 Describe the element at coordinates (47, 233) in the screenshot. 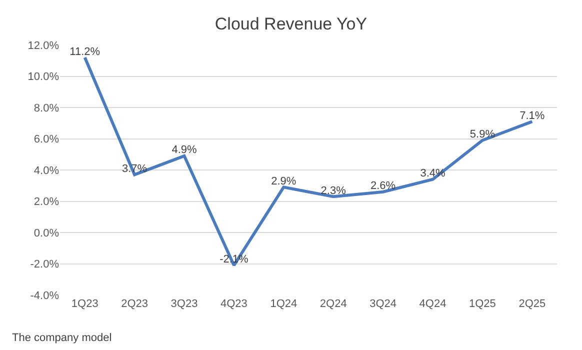

I see `y-tick-label: 0.0%` at that location.